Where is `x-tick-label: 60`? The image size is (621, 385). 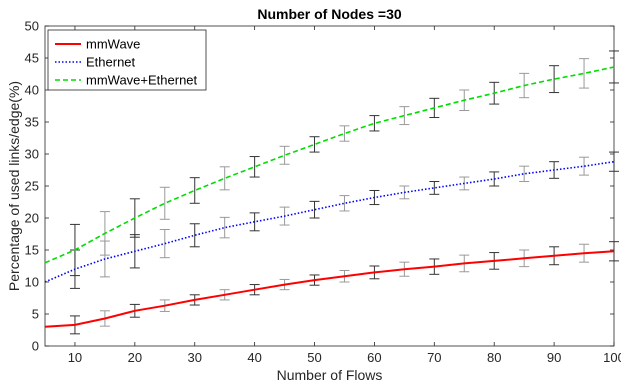
x-tick-label: 60 is located at coordinates (374, 357).